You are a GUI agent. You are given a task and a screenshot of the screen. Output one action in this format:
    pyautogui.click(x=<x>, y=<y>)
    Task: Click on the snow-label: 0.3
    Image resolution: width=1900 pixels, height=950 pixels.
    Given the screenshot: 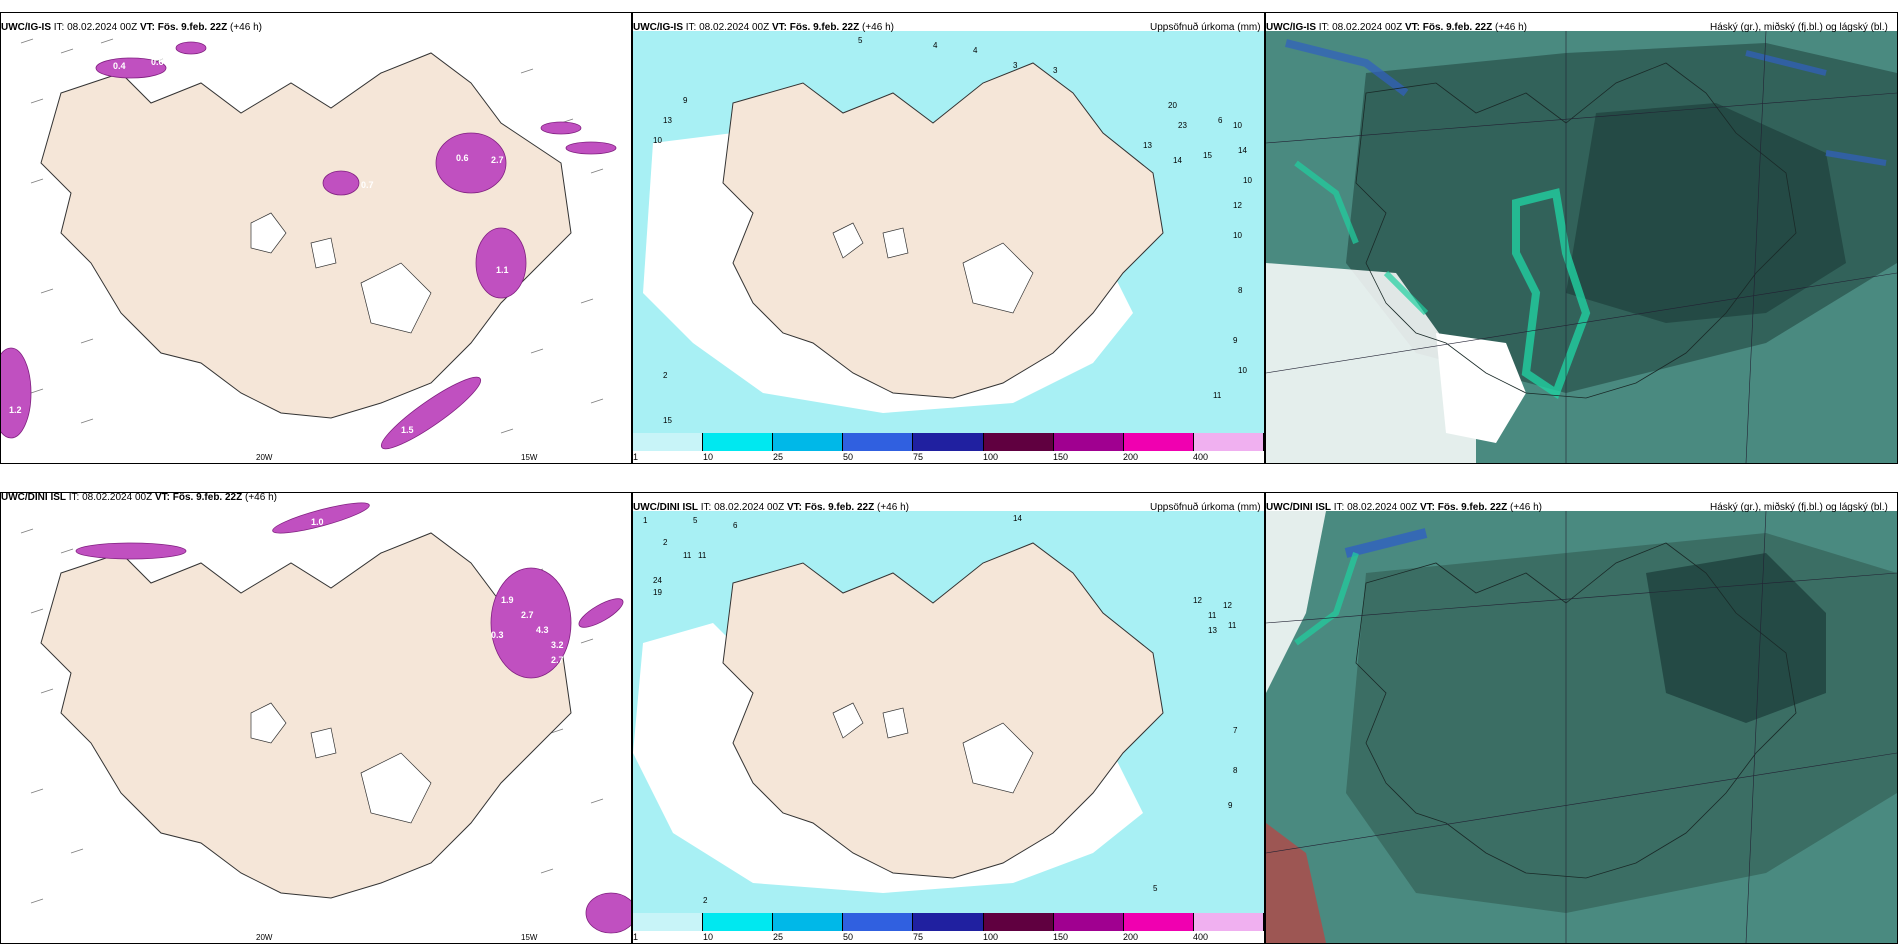 What is the action you would take?
    pyautogui.click(x=497, y=635)
    